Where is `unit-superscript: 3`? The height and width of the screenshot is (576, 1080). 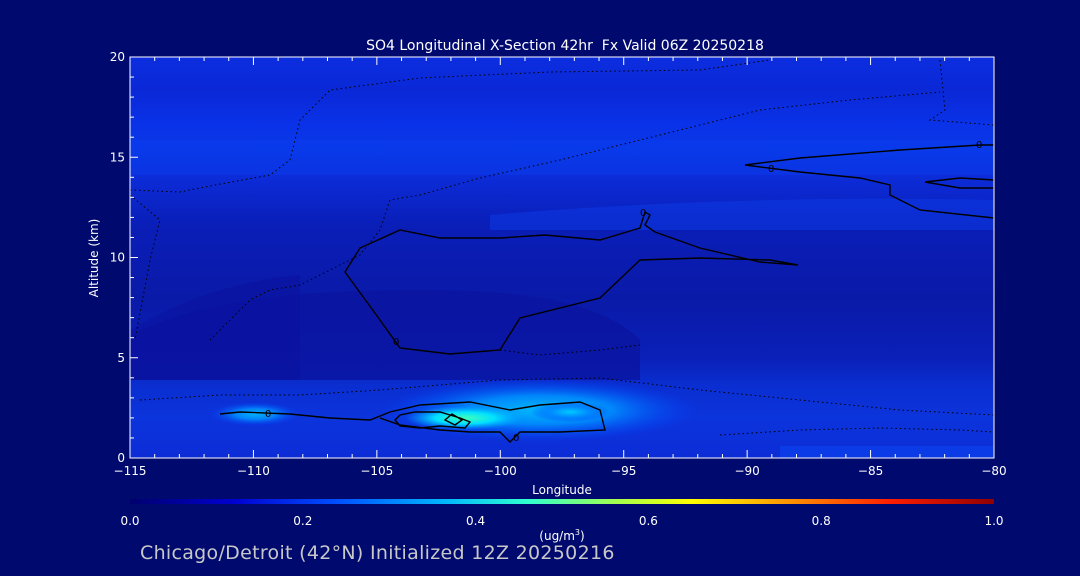
unit-superscript: 3 is located at coordinates (577, 532).